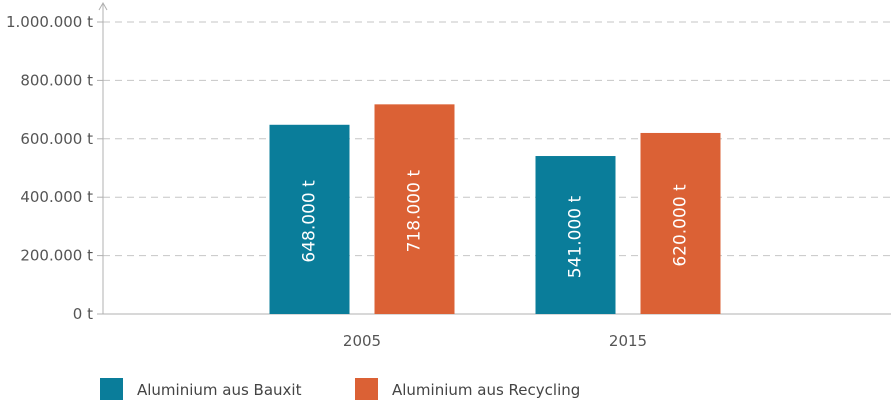 The width and height of the screenshot is (891, 420). Describe the element at coordinates (362, 341) in the screenshot. I see `x-category-label: 2005` at that location.